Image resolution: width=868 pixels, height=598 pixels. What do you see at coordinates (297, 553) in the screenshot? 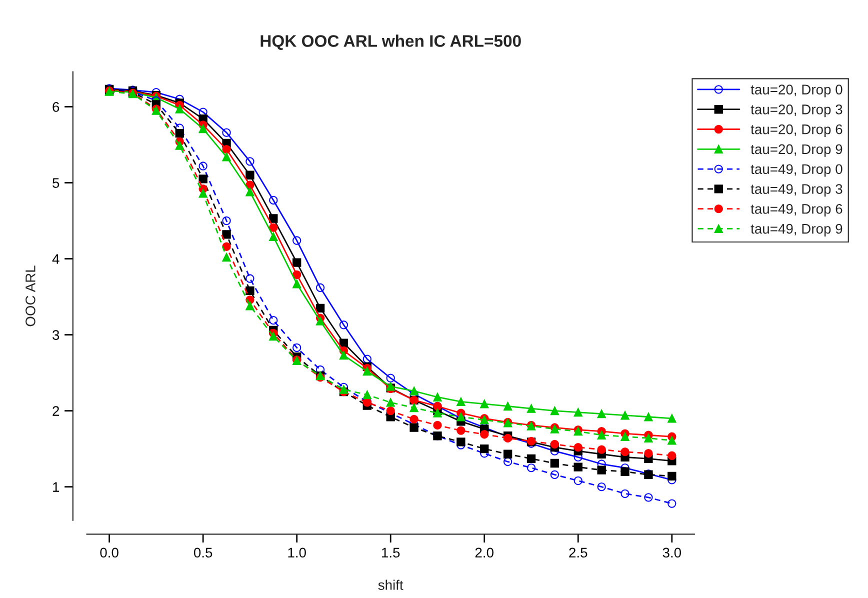
I see `x-tick-label: 1.0` at bounding box center [297, 553].